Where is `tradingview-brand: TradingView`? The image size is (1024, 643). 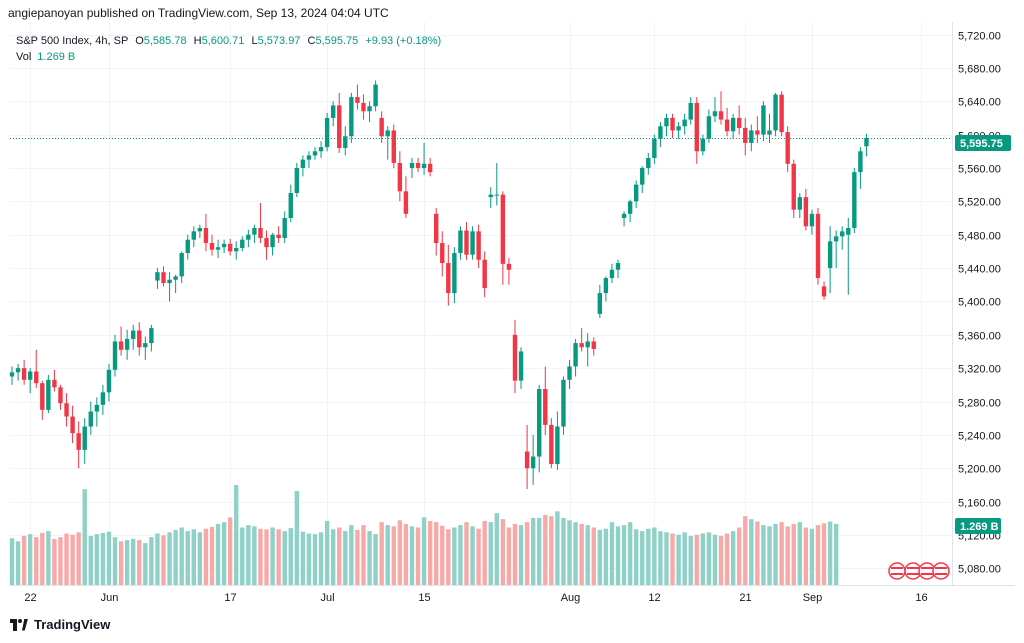 tradingview-brand: TradingView is located at coordinates (60, 624).